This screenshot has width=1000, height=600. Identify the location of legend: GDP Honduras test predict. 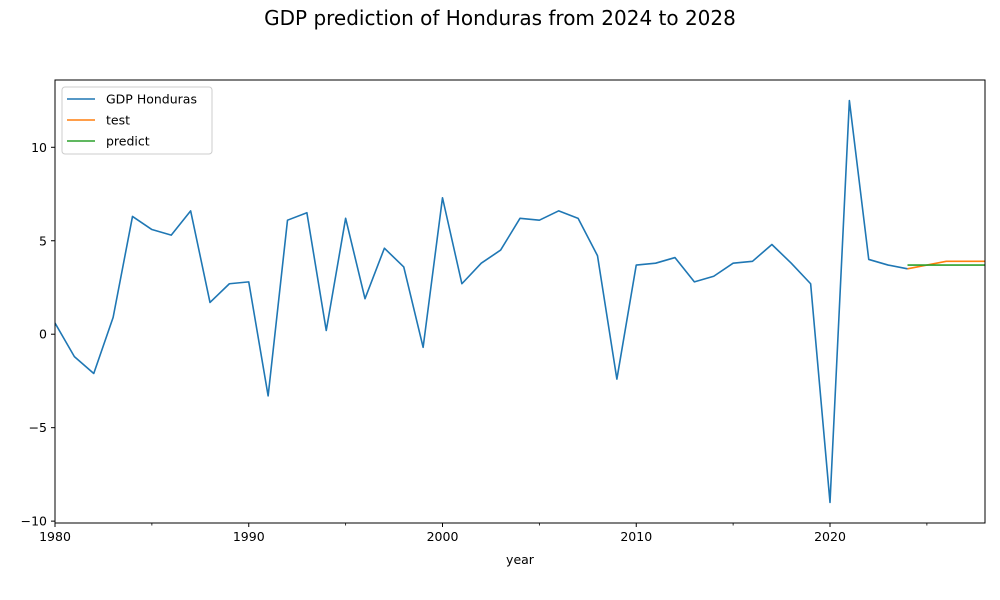
(137, 120).